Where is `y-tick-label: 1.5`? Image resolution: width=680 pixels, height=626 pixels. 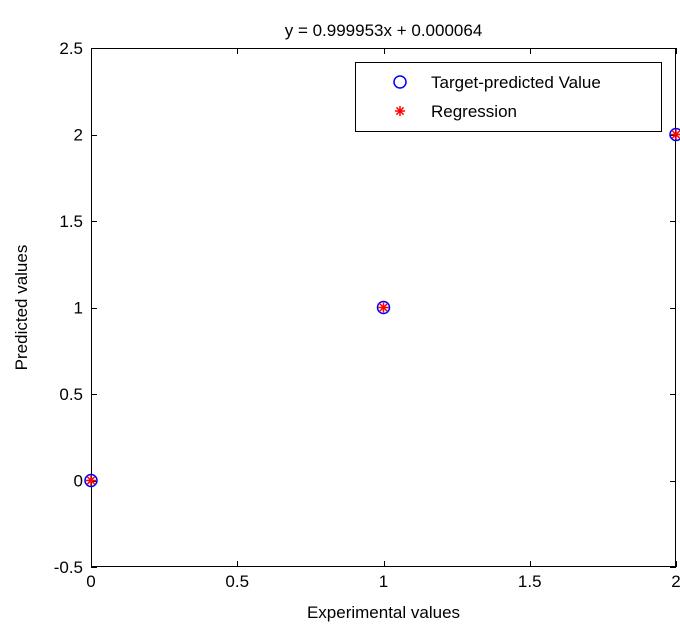 y-tick-label: 1.5 is located at coordinates (71, 221).